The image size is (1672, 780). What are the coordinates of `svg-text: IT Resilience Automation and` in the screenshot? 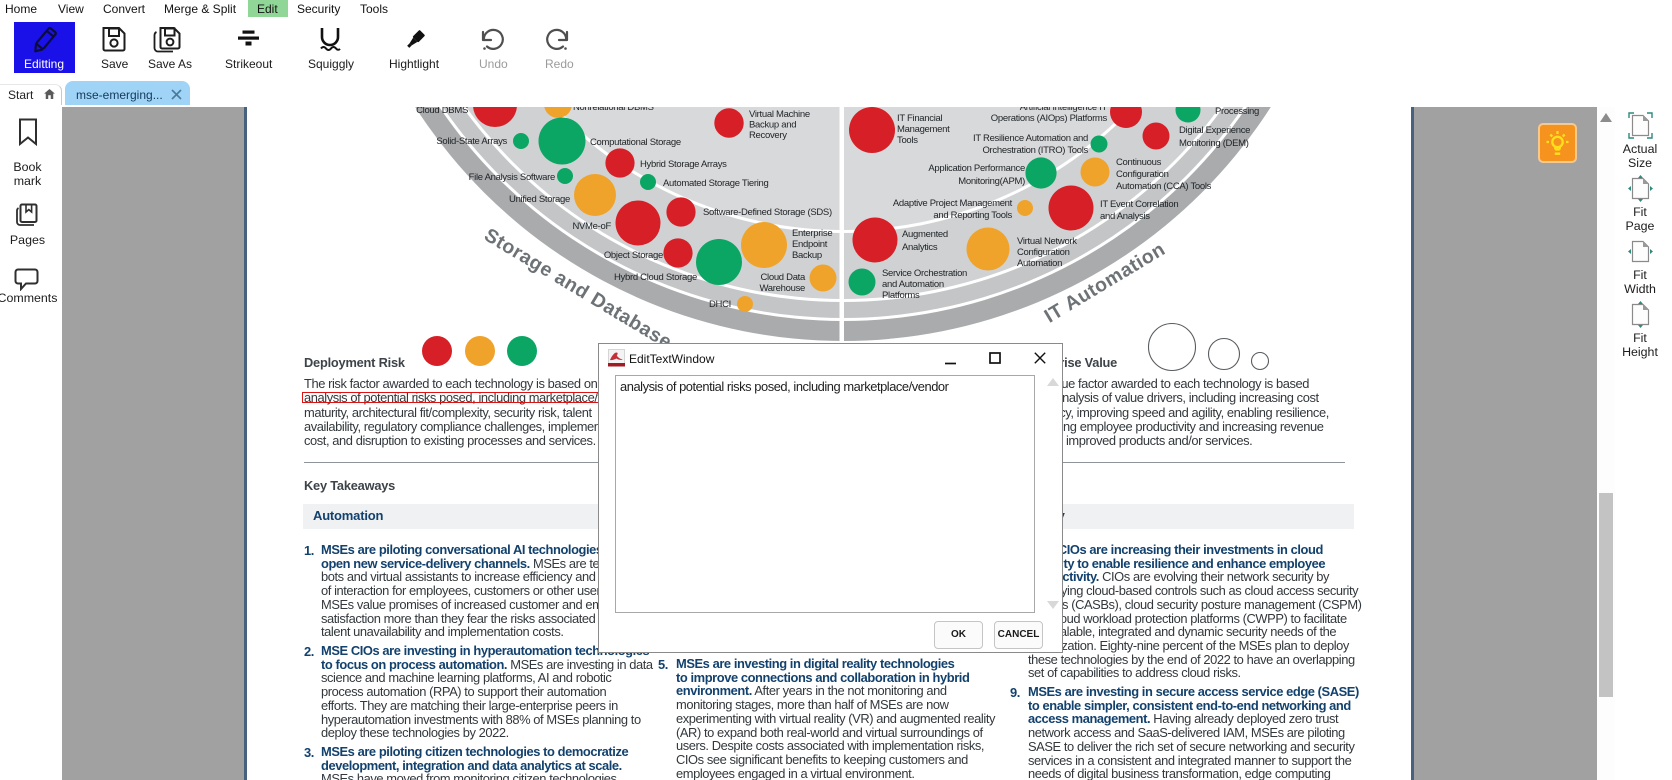 It's located at (1030, 138).